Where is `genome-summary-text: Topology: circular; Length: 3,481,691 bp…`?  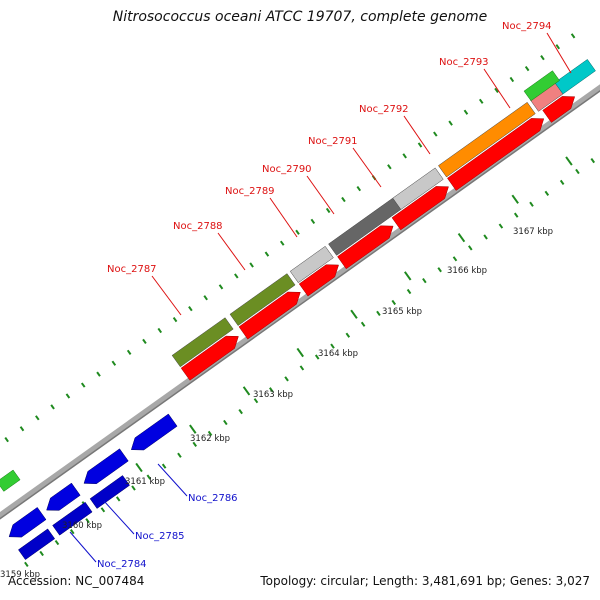 genome-summary-text: Topology: circular; Length: 3,481,691 bp… is located at coordinates (425, 581).